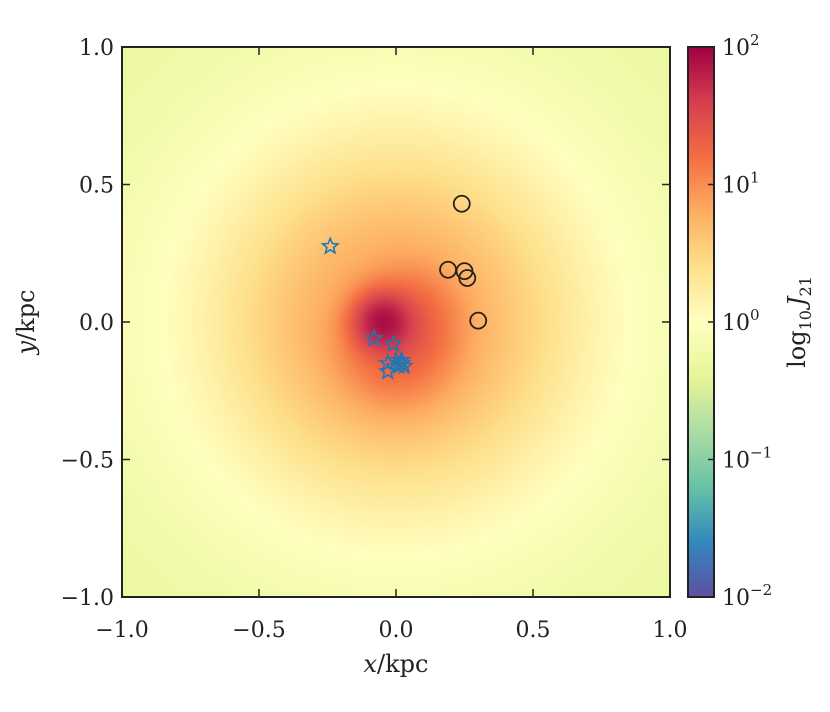 This screenshot has width=830, height=712. I want to click on x-tick-label: −0.5, so click(258, 630).